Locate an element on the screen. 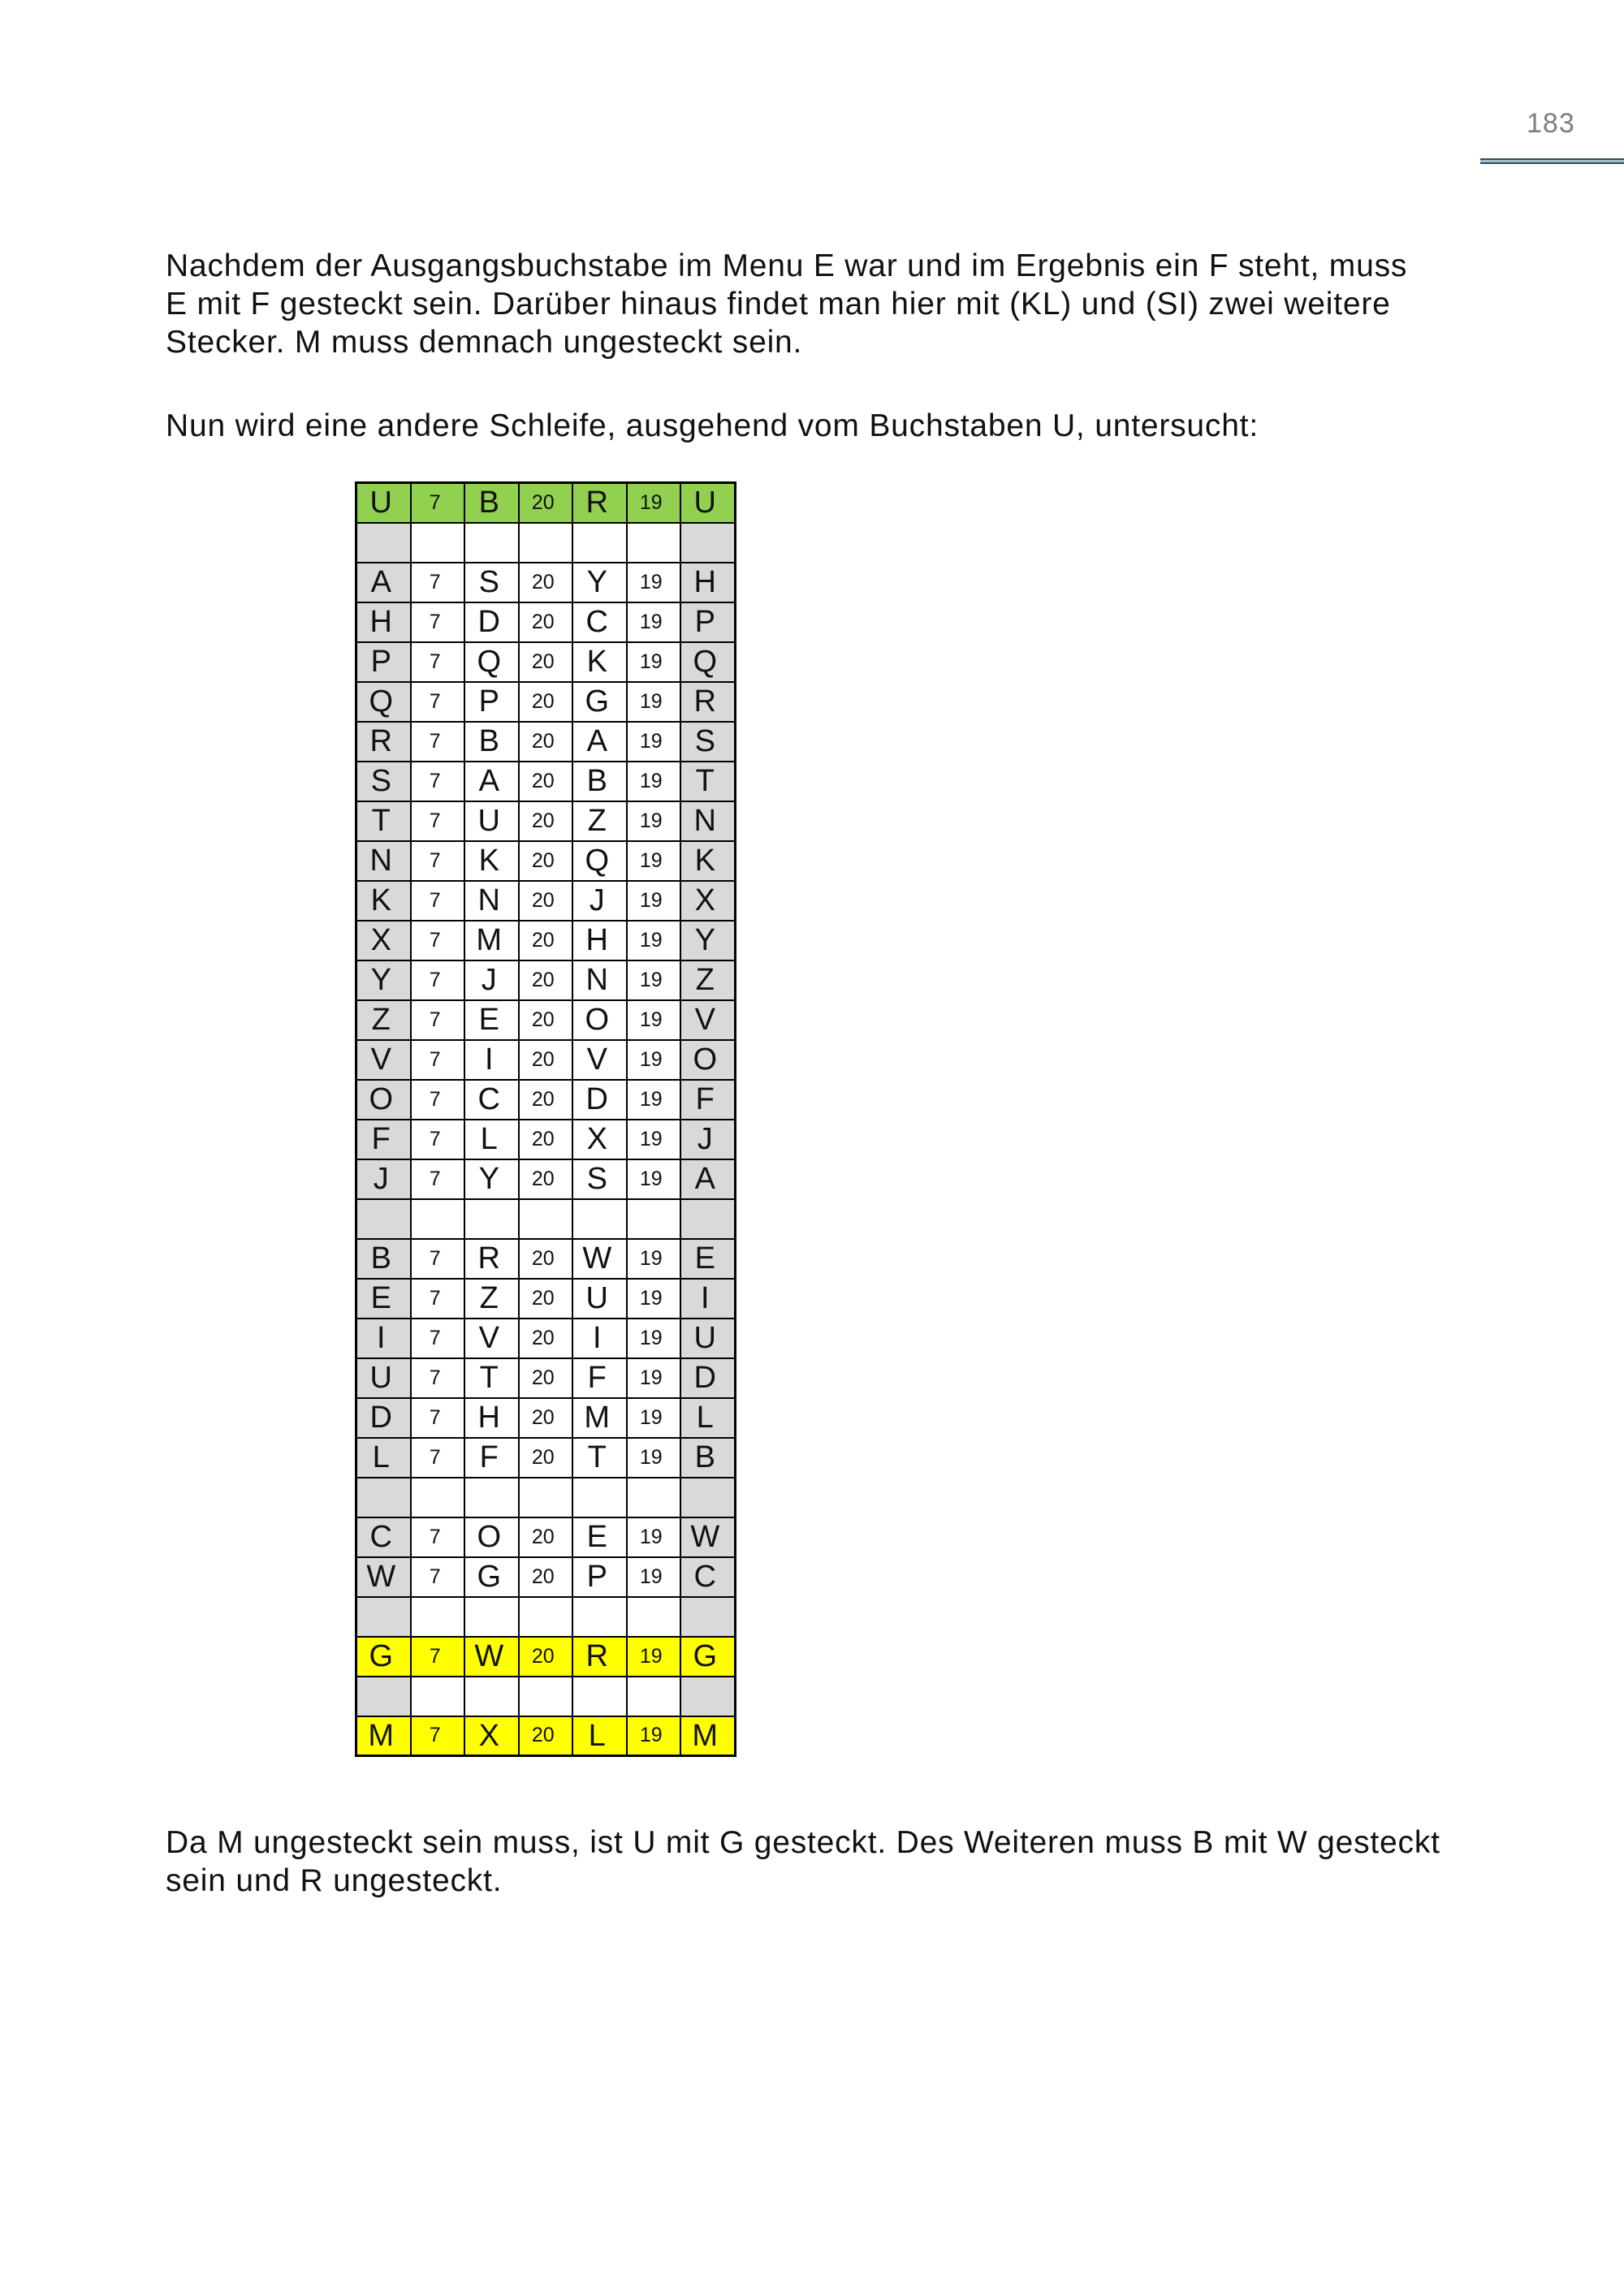 The width and height of the screenshot is (1624, 2292). page-number: 183 is located at coordinates (1551, 123).